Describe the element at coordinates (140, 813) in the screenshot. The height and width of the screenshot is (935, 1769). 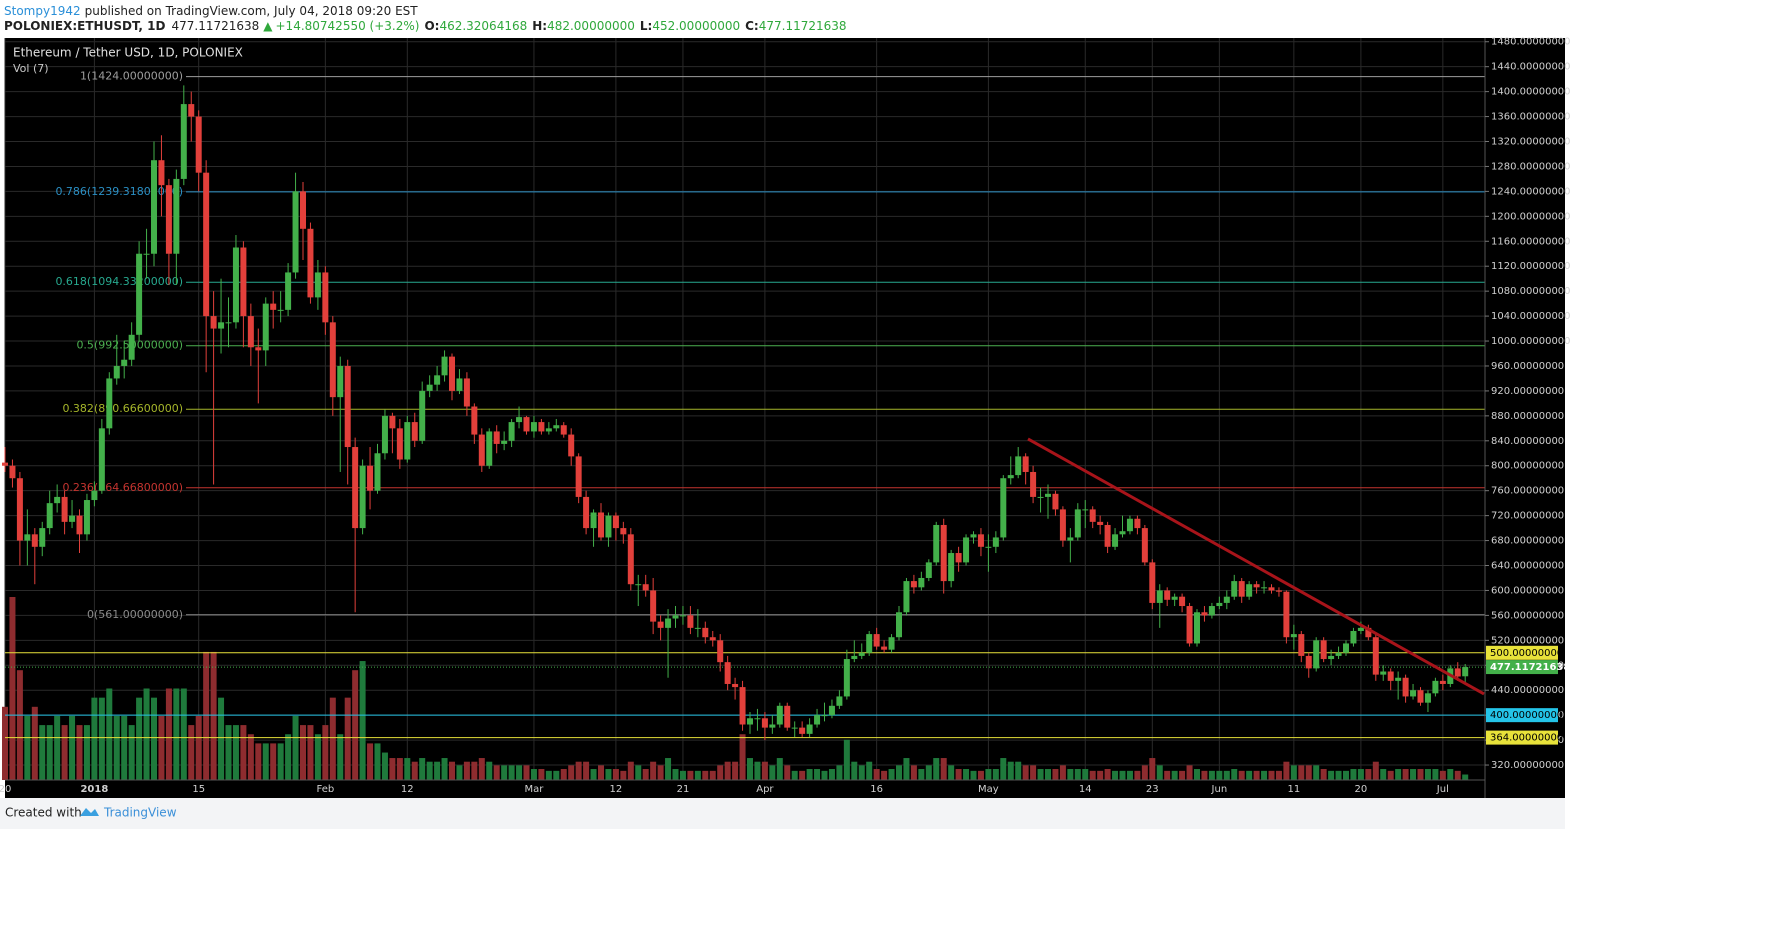
I see `footer-brand: TradingView` at that location.